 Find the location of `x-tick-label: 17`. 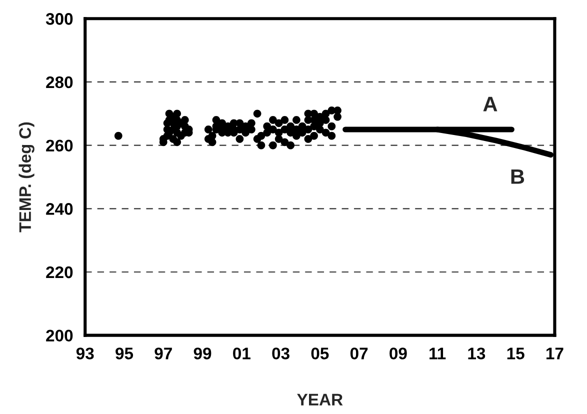

x-tick-label: 17 is located at coordinates (555, 354).